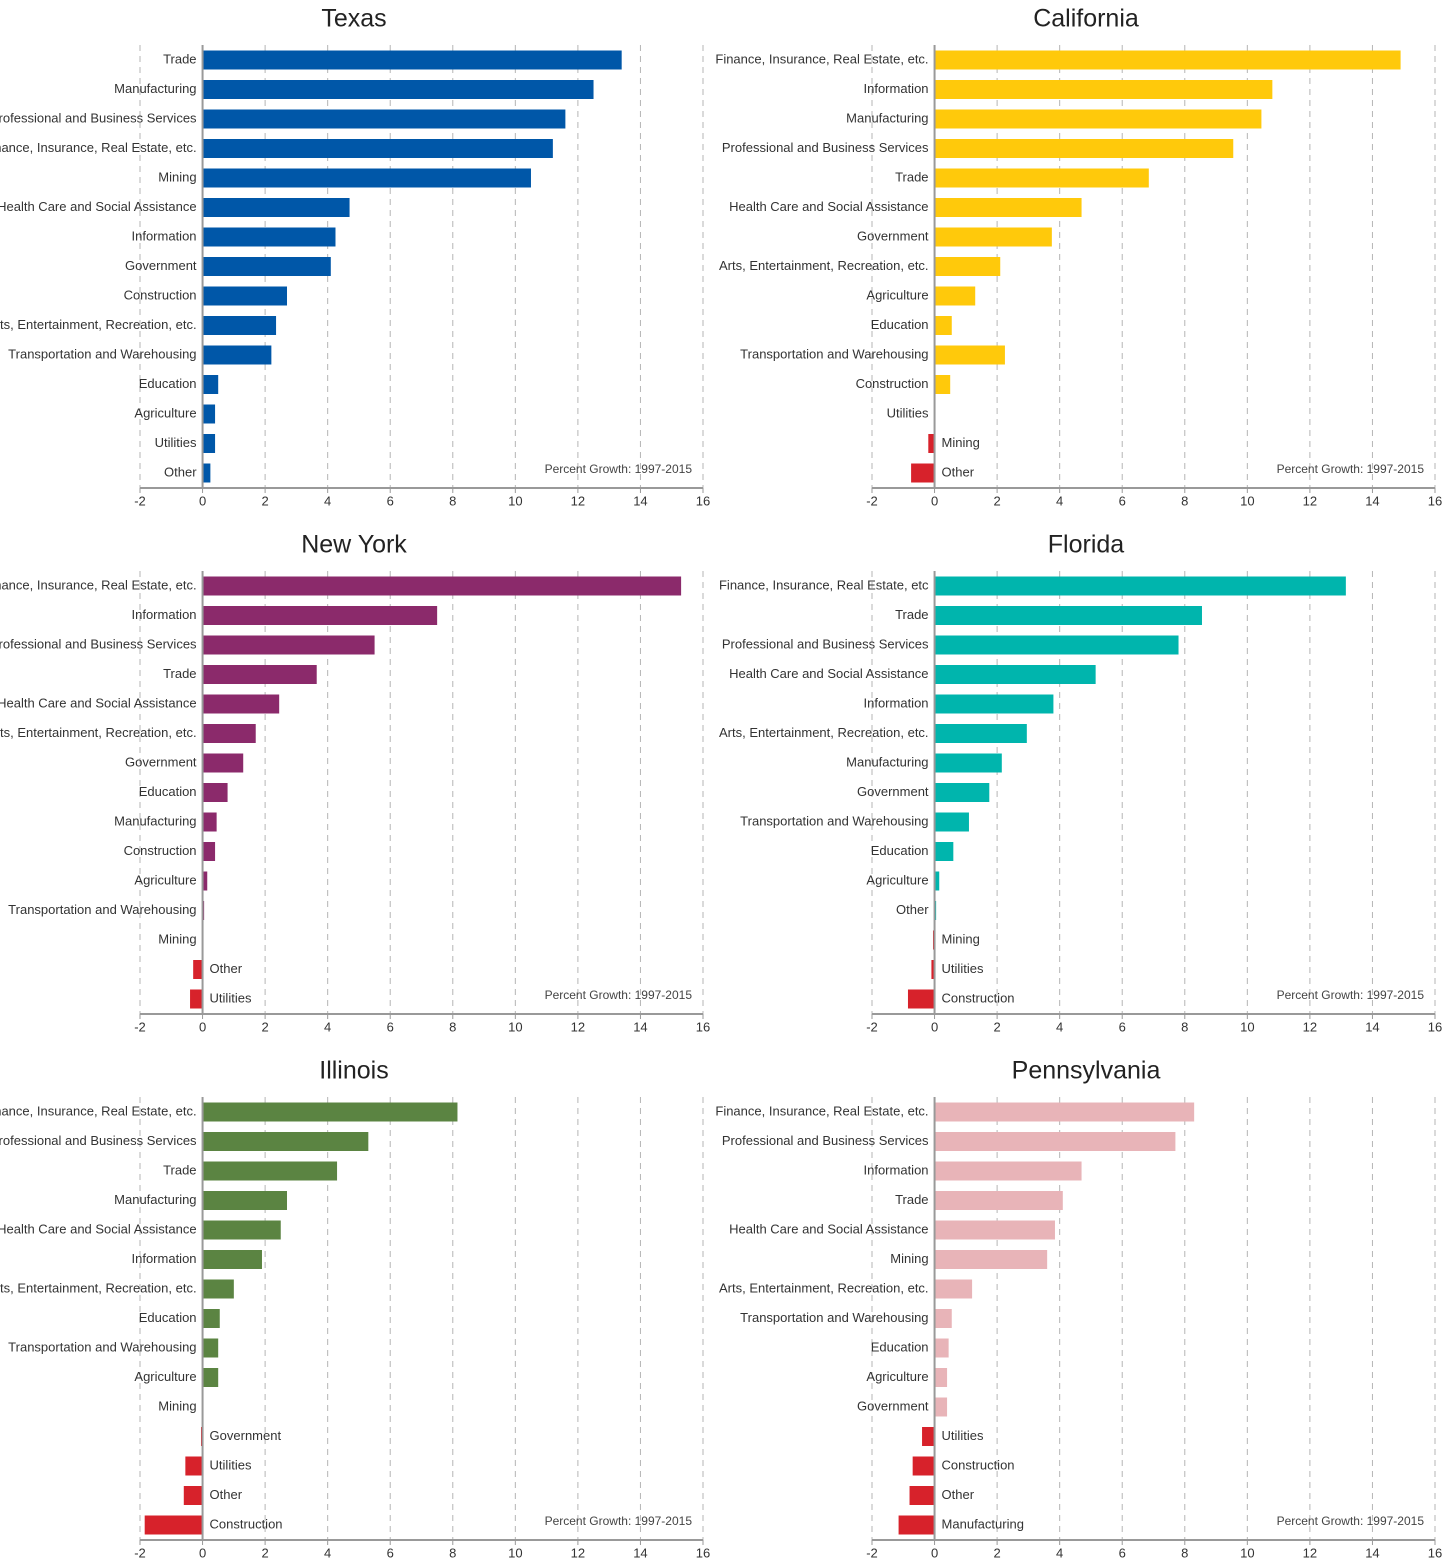 This screenshot has height=1562, width=1455. I want to click on chart-title: Illinois, so click(353, 1071).